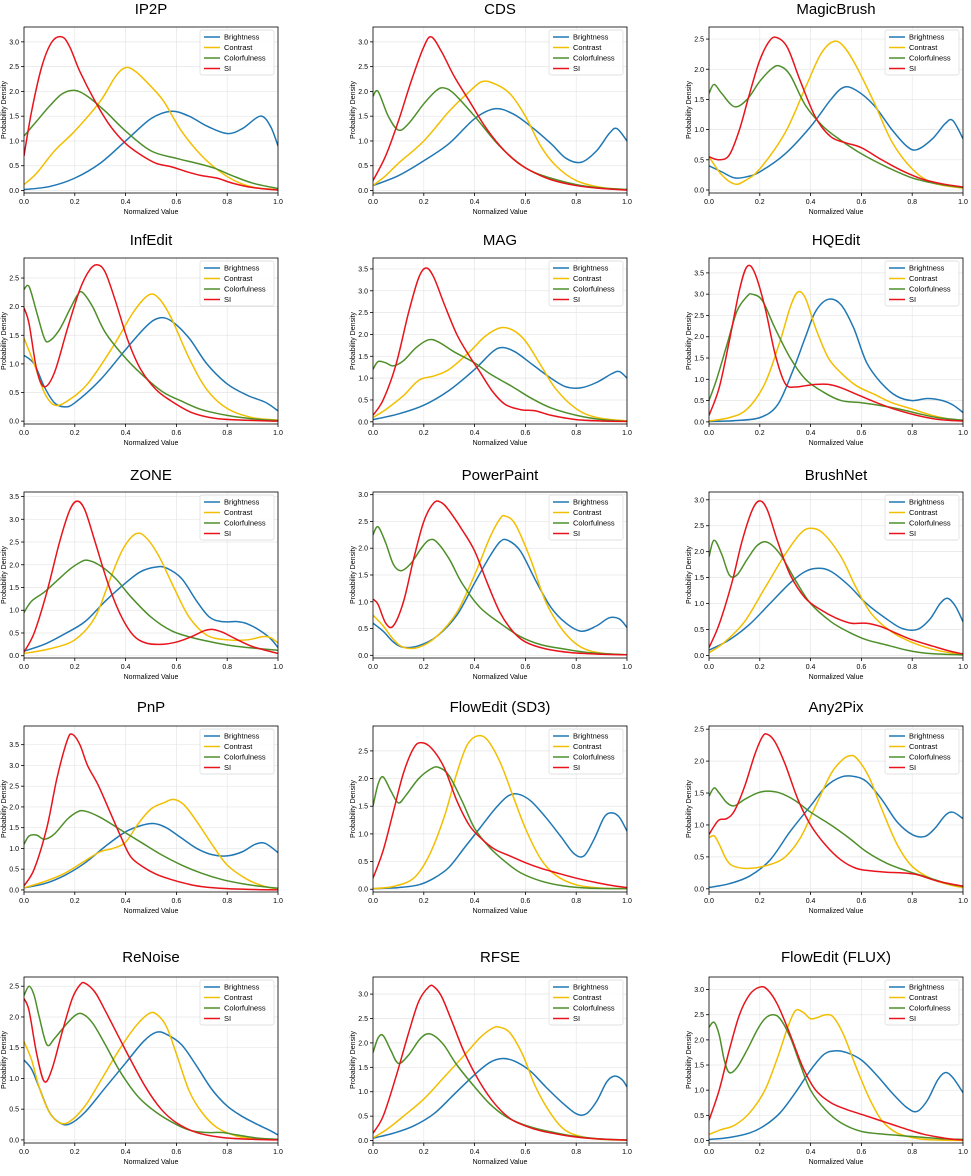 This screenshot has height=1176, width=971. What do you see at coordinates (836, 240) in the screenshot?
I see `chart-title: HQEdit` at bounding box center [836, 240].